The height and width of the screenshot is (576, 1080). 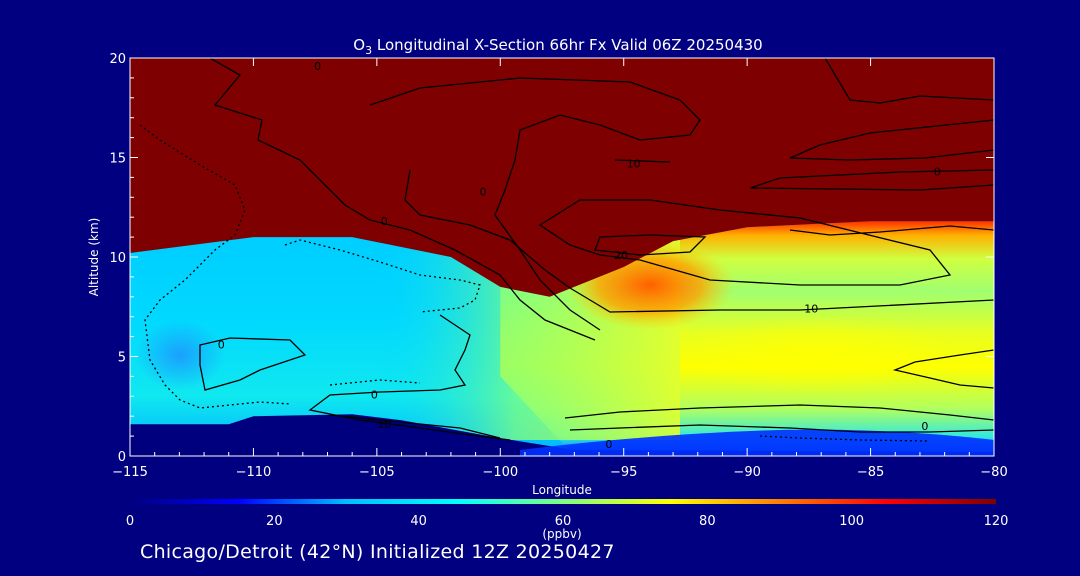 I want to click on x-tick-label: −80, so click(x=993, y=472).